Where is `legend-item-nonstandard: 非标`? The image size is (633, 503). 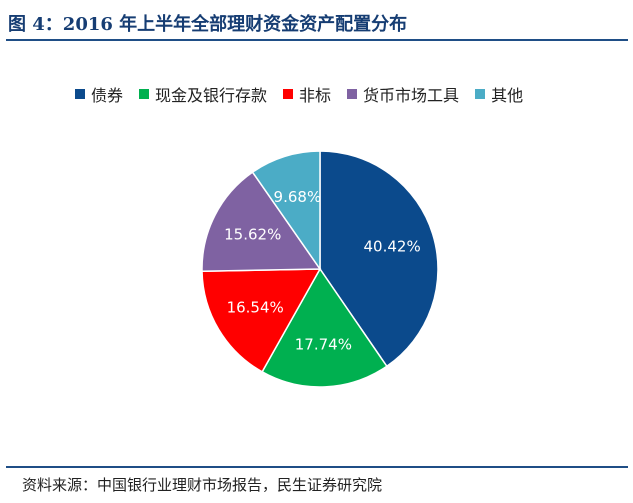
legend-item-nonstandard: 非标 is located at coordinates (307, 94).